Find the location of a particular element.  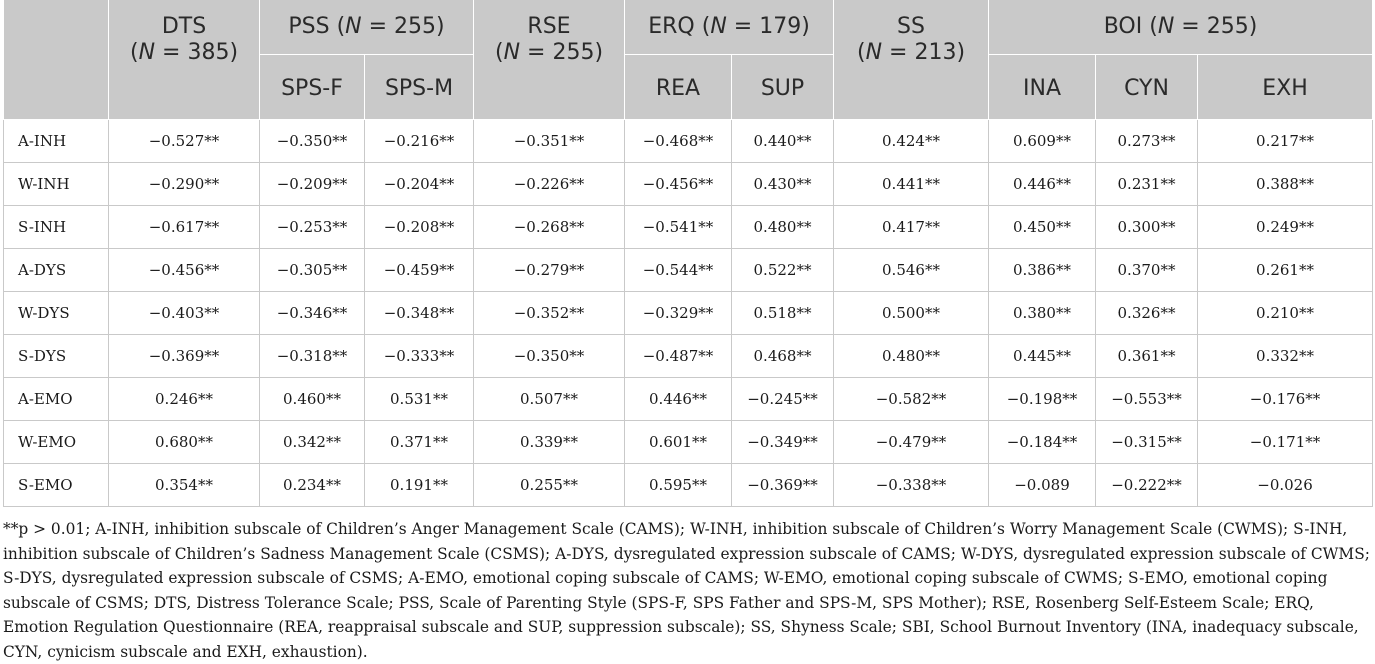

cell: 0.500** is located at coordinates (911, 313).